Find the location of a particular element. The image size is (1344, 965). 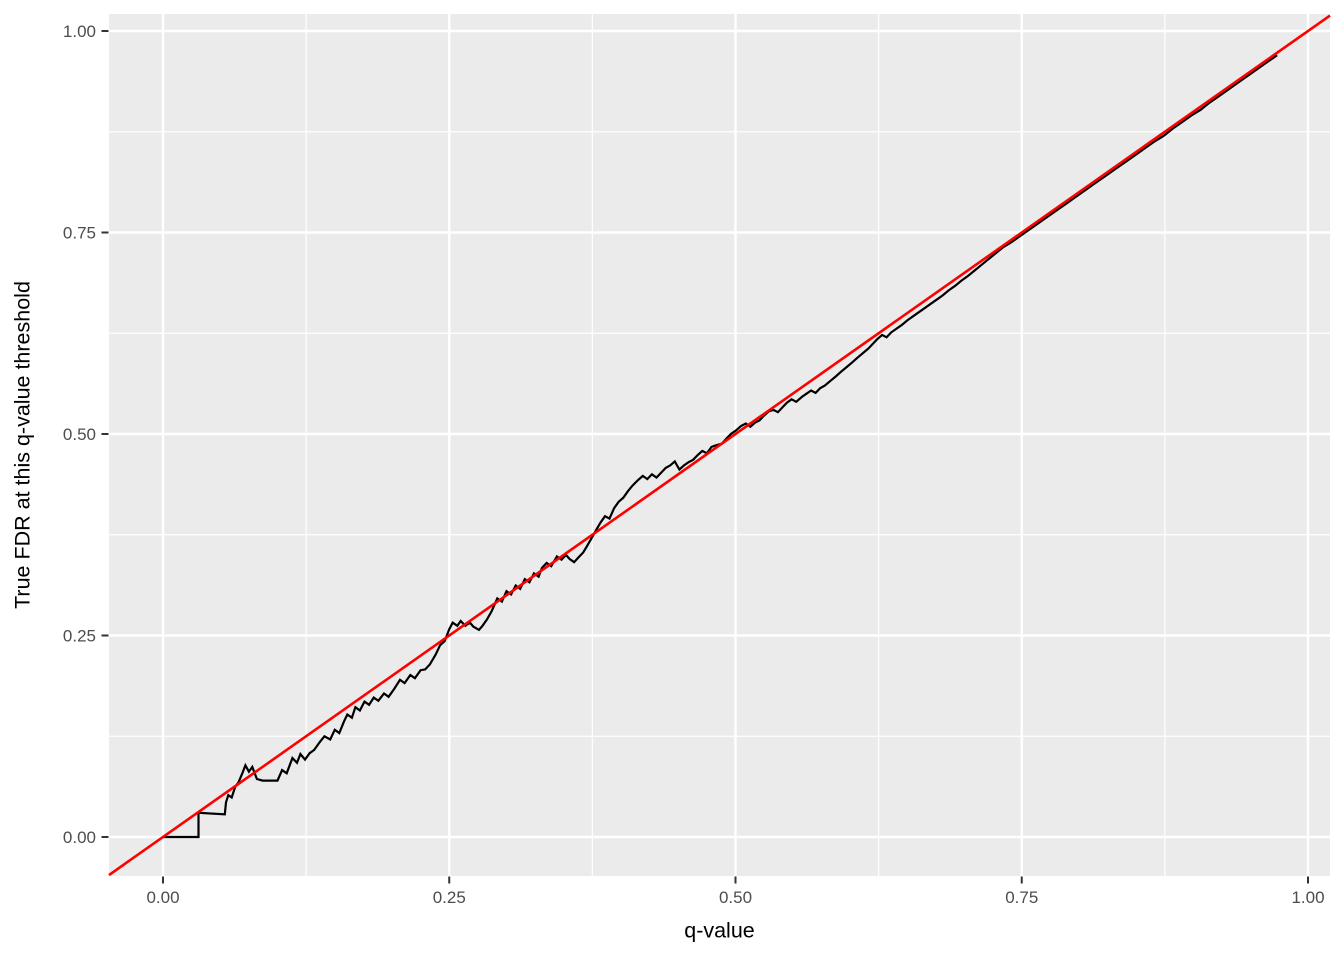

x-tick-label: 0.50 is located at coordinates (735, 897).